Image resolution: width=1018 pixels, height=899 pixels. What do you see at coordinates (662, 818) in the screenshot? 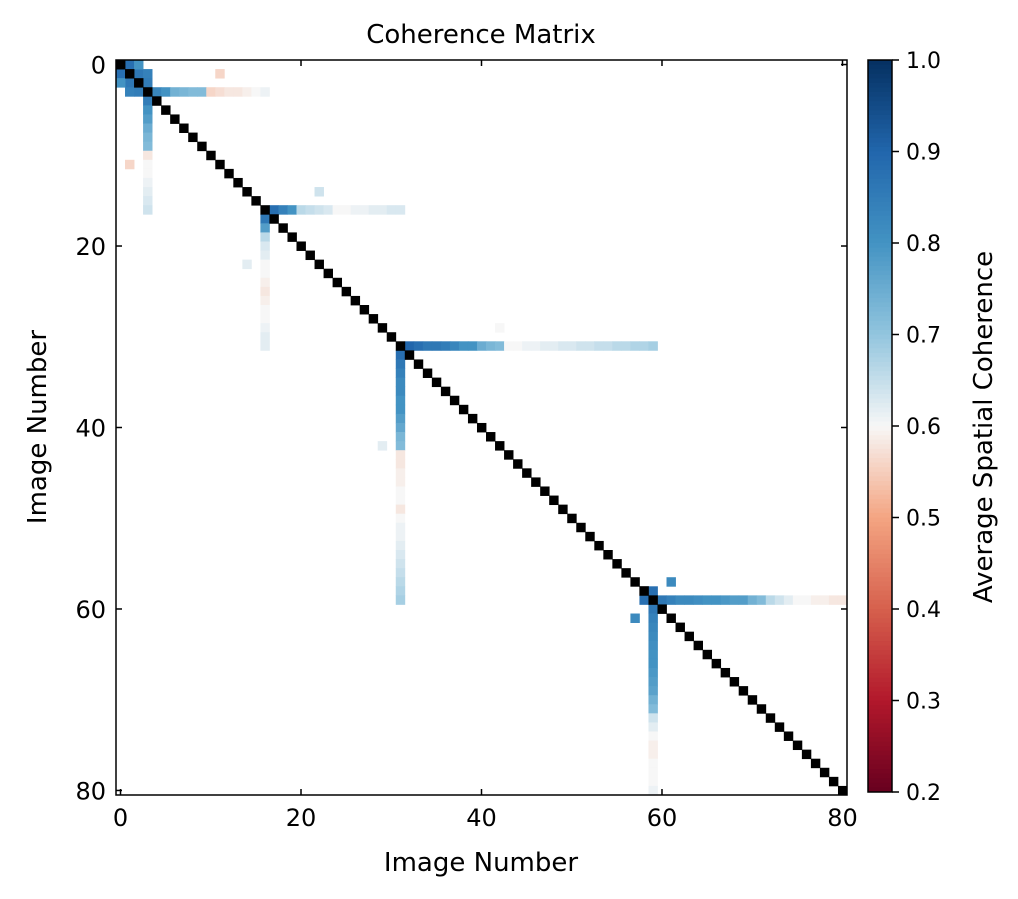
I see `x-tick-label: 60` at bounding box center [662, 818].